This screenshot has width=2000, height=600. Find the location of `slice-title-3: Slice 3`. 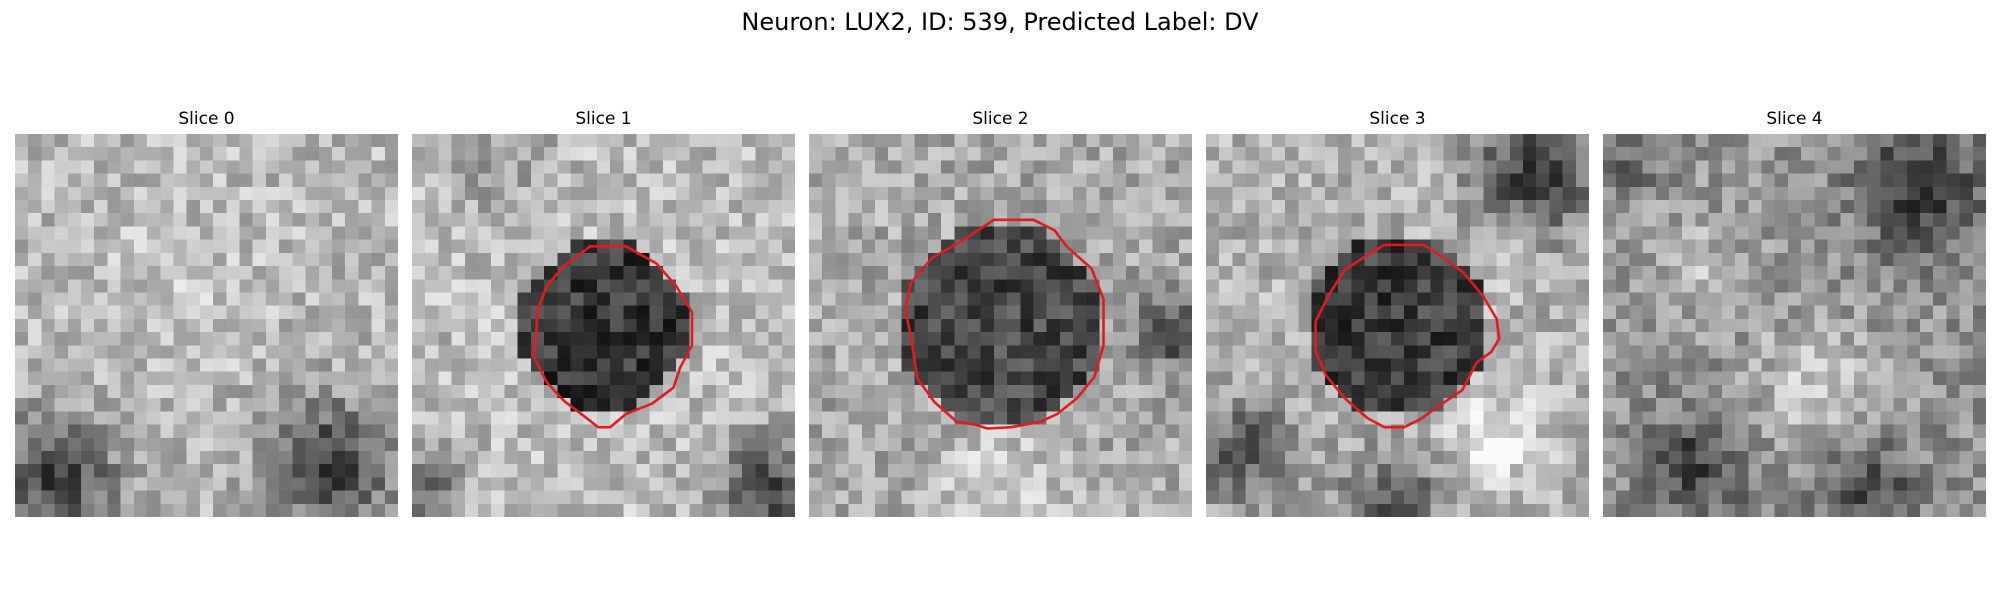

slice-title-3: Slice 3 is located at coordinates (1397, 119).